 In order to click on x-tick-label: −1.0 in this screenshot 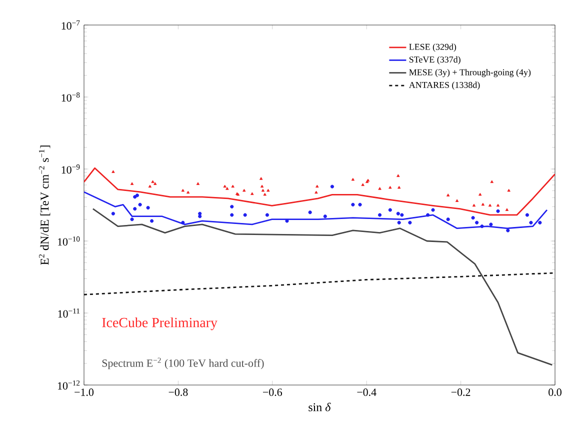, I will do `click(84, 392)`.